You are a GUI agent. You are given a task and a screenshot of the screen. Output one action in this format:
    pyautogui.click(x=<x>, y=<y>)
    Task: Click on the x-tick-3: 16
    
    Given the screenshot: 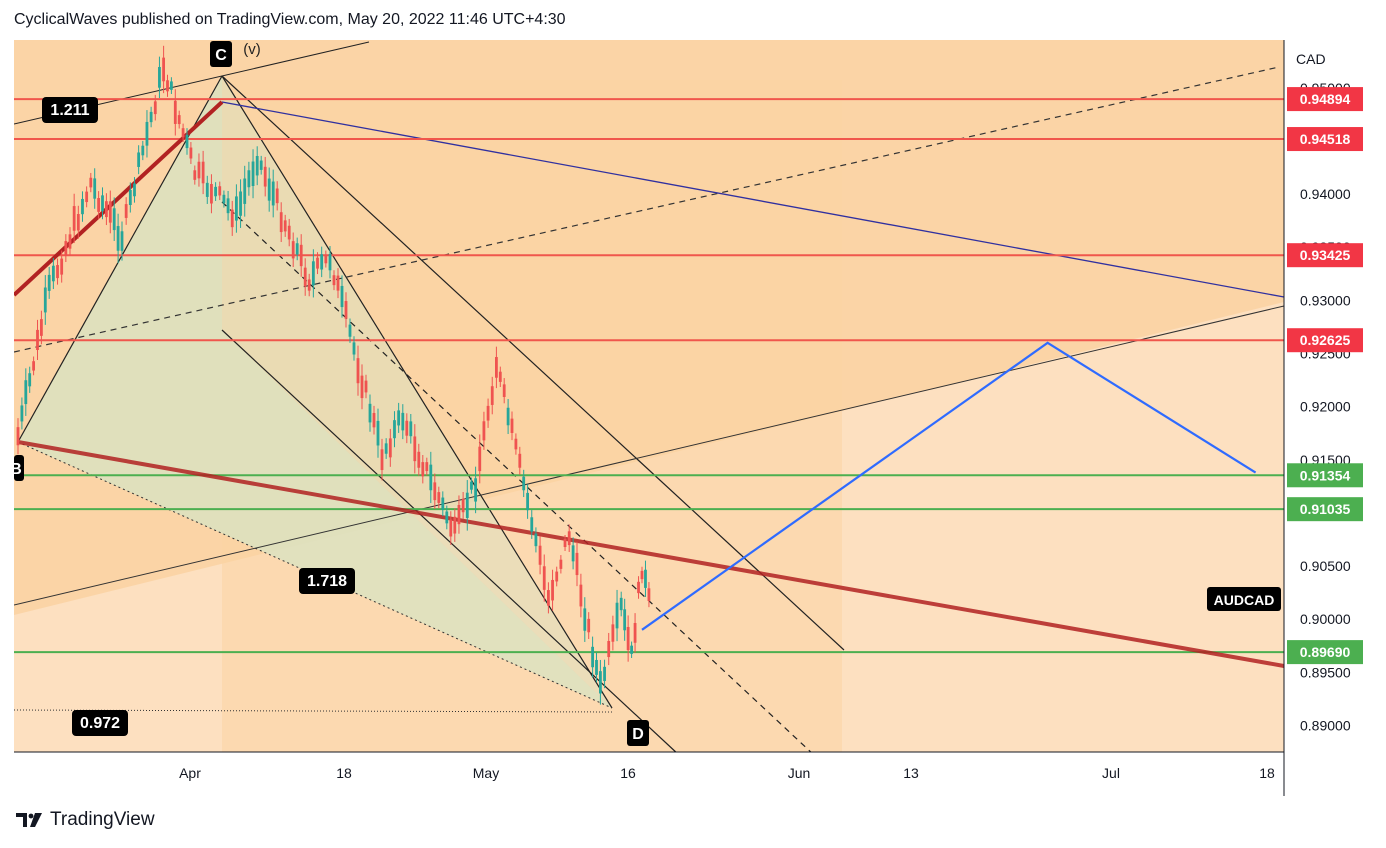 What is the action you would take?
    pyautogui.click(x=628, y=773)
    